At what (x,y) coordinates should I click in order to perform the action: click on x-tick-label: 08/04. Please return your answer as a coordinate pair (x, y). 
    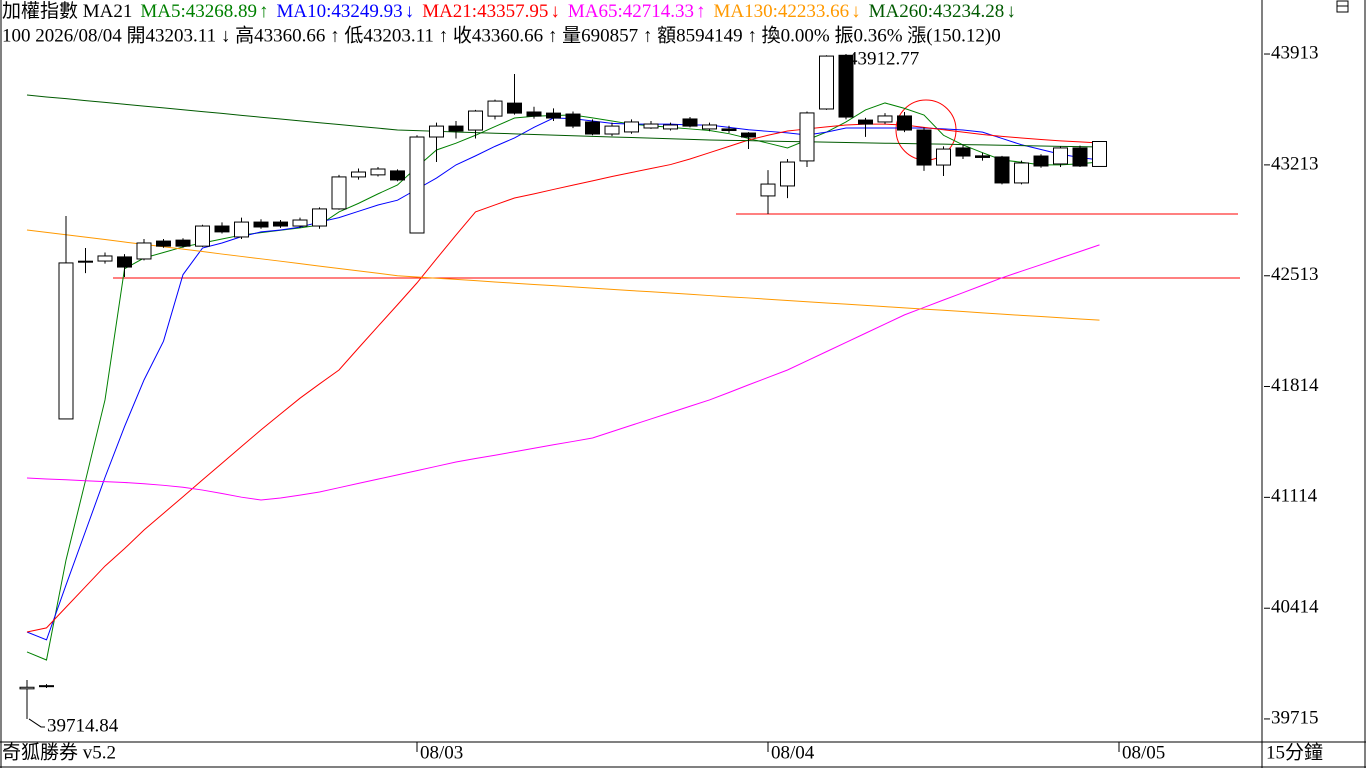
    Looking at the image, I should click on (793, 752).